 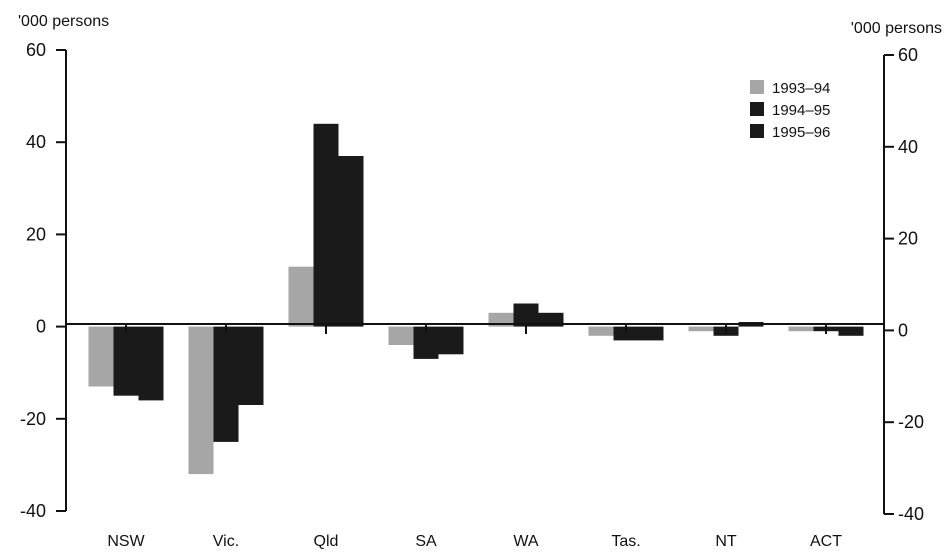 What do you see at coordinates (33, 419) in the screenshot?
I see `left-tick-label: -20` at bounding box center [33, 419].